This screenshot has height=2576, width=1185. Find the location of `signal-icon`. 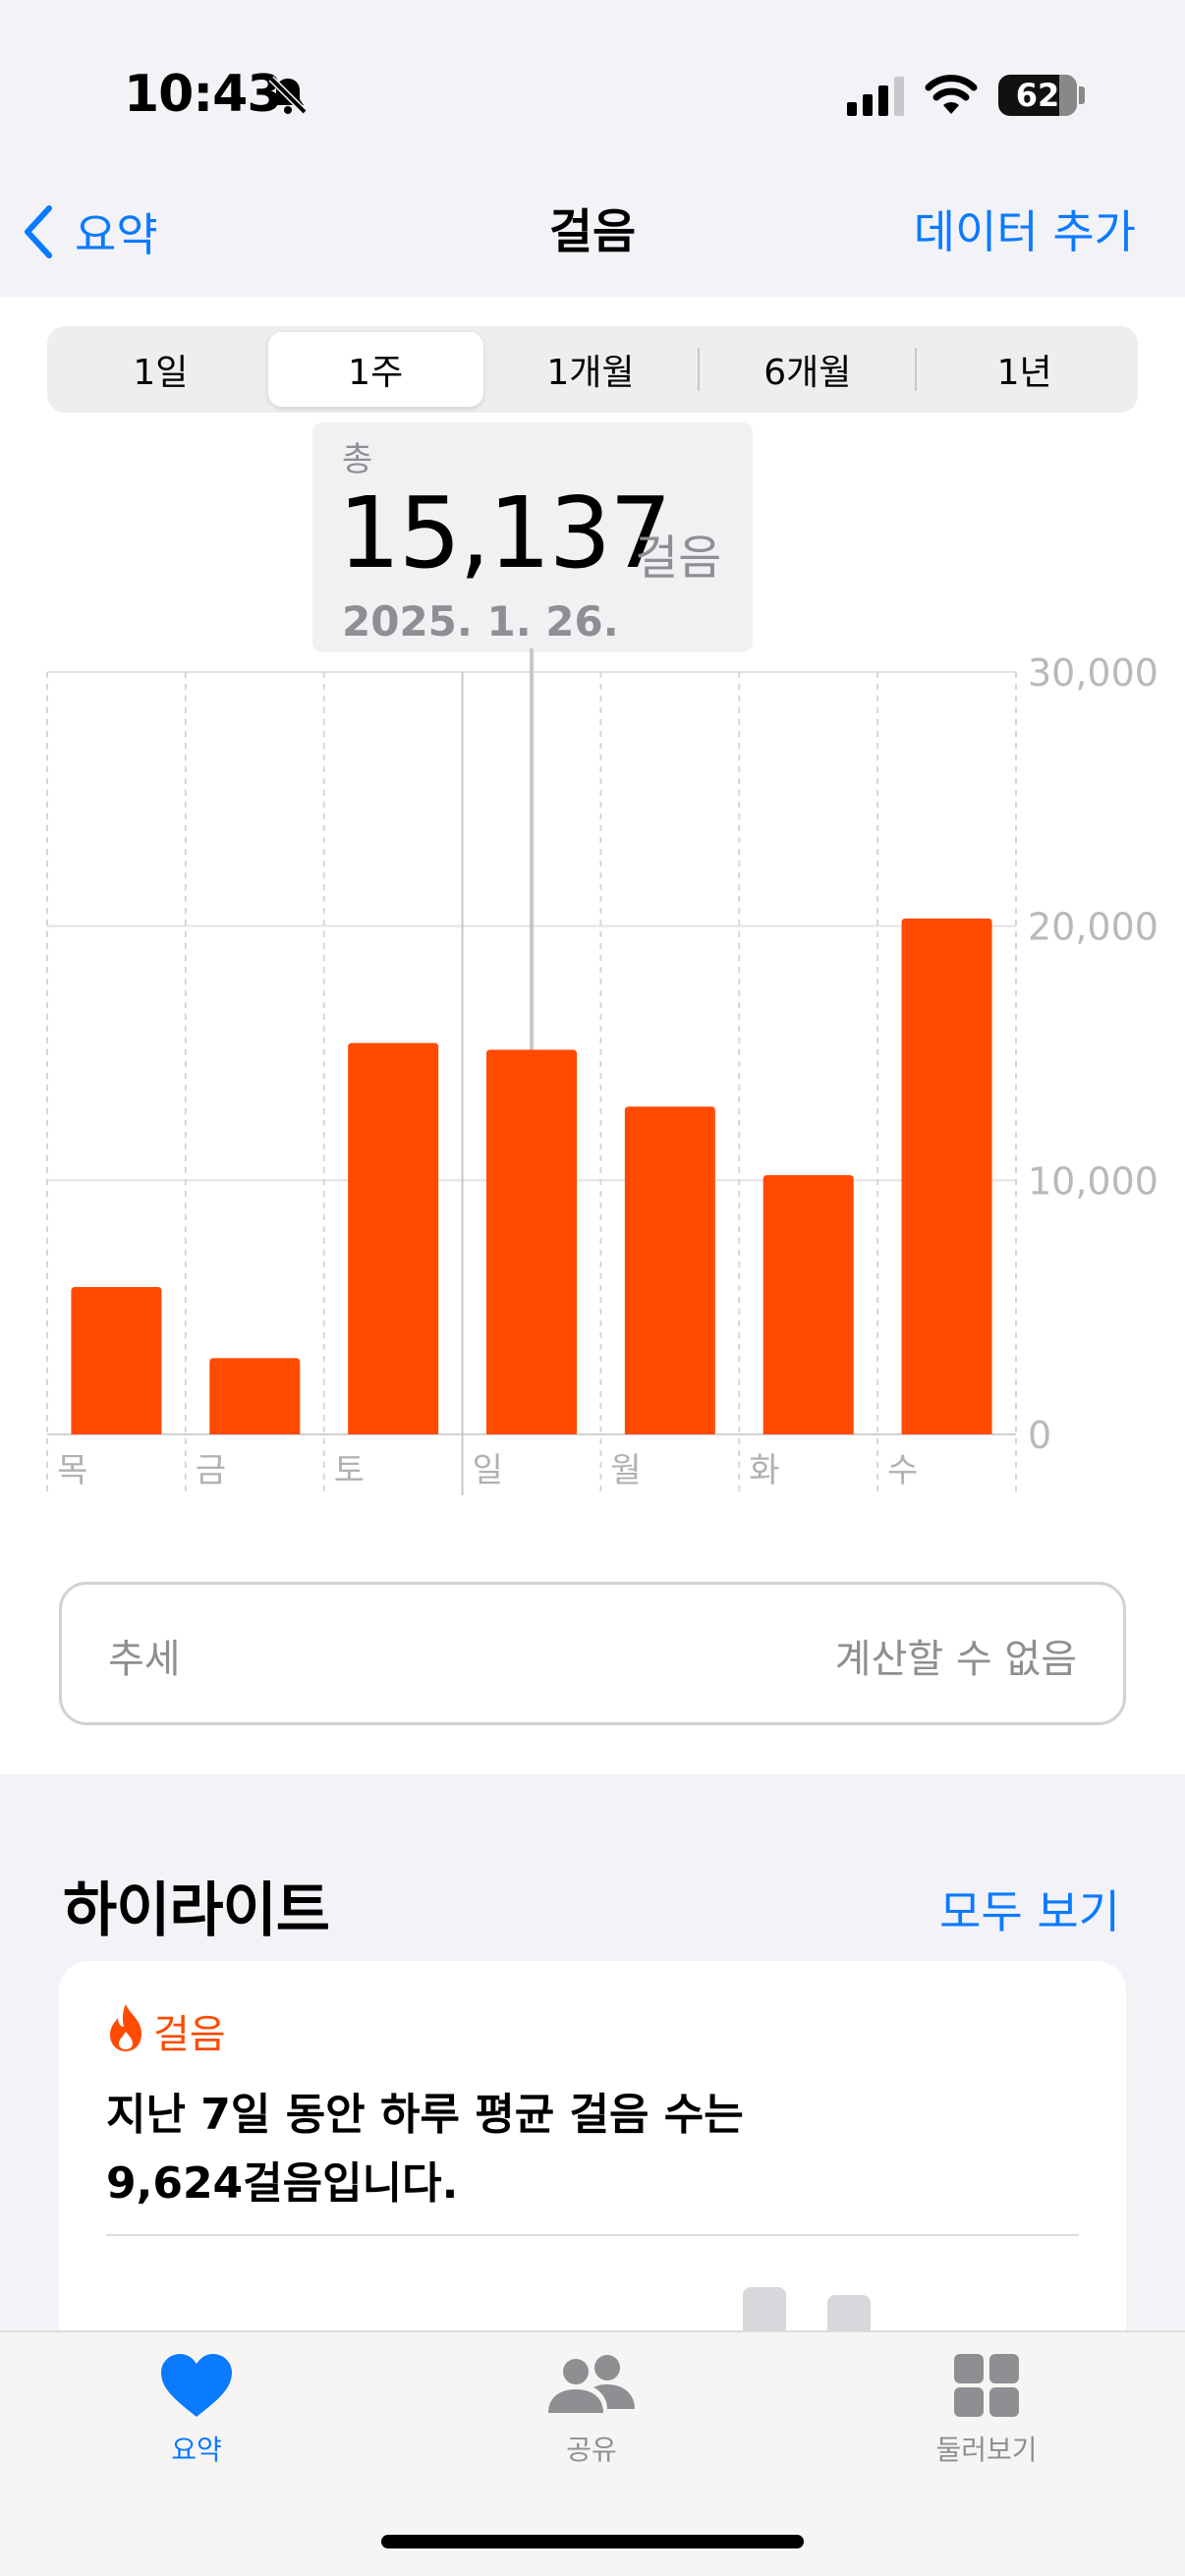

signal-icon is located at coordinates (878, 96).